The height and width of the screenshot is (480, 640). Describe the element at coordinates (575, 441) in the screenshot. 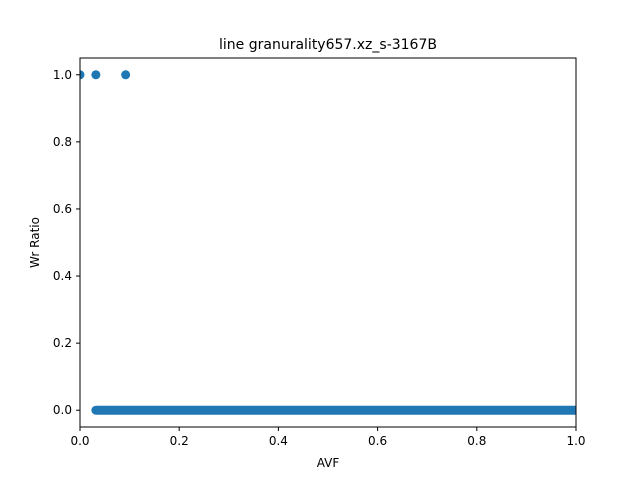

I see `x-tick-label: 1.0` at that location.